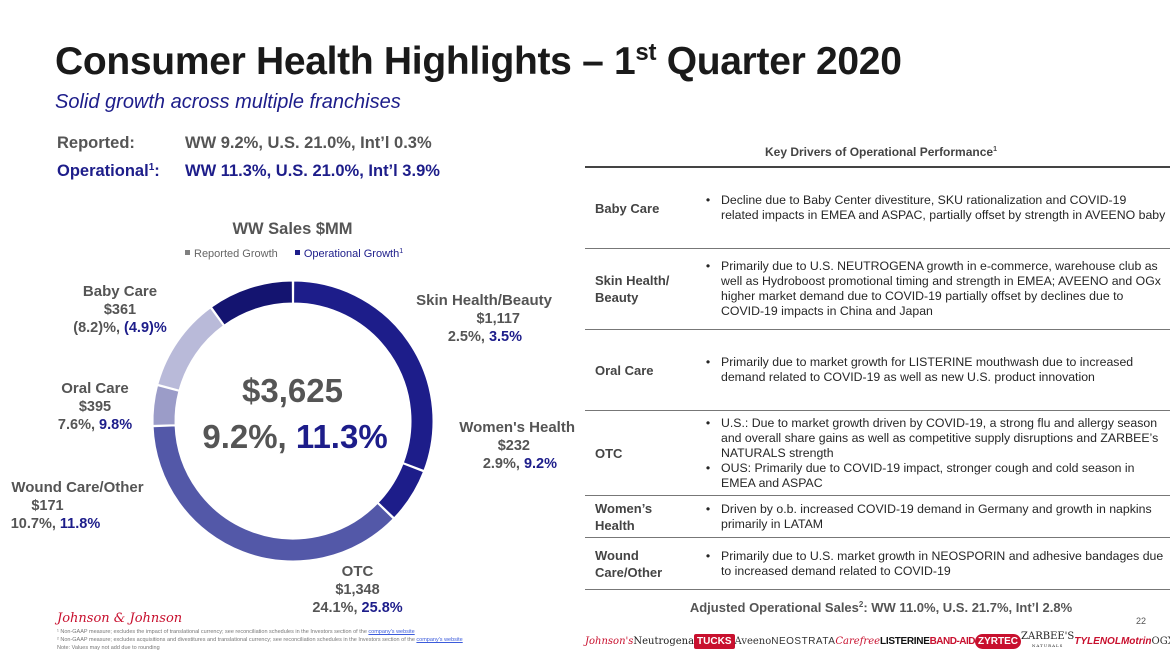 The image size is (1170, 654). I want to click on brand-logo: TYLENOL, so click(1097, 641).